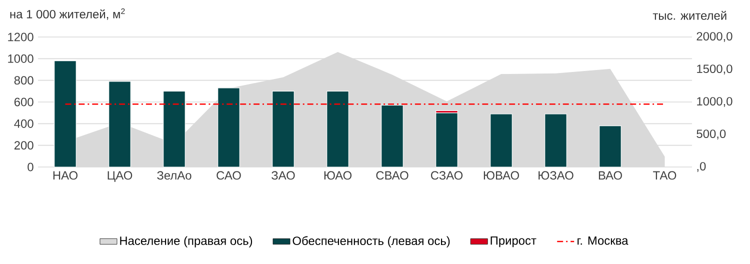  Describe the element at coordinates (21, 58) in the screenshot. I see `y-tick-label: 1000` at that location.